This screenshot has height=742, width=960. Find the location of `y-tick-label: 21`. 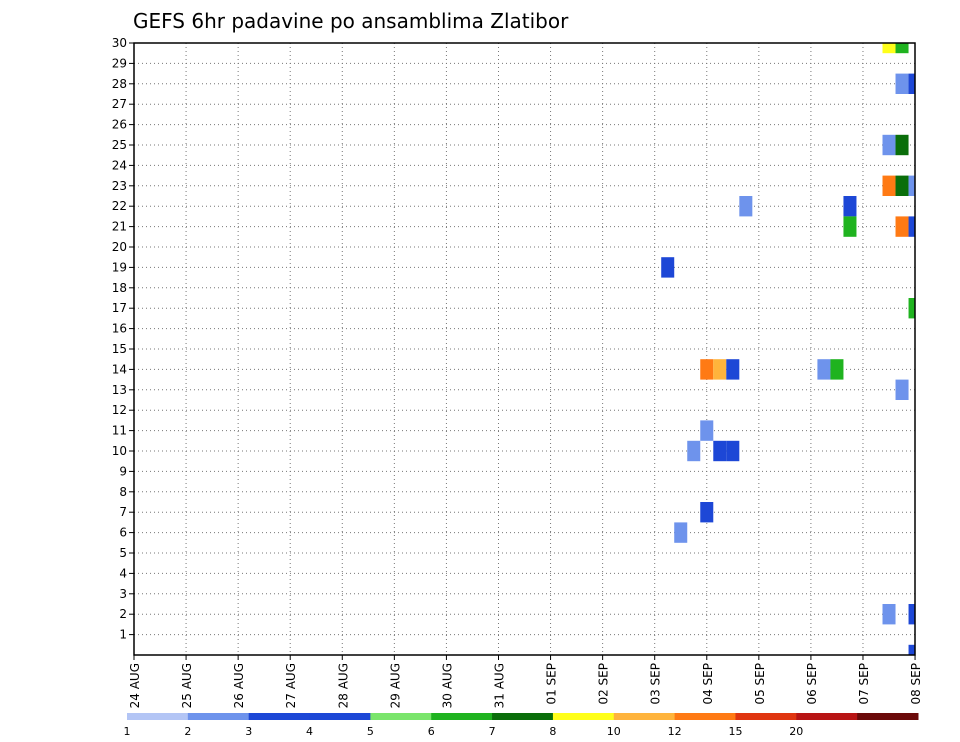

y-tick-label: 21 is located at coordinates (119, 227).